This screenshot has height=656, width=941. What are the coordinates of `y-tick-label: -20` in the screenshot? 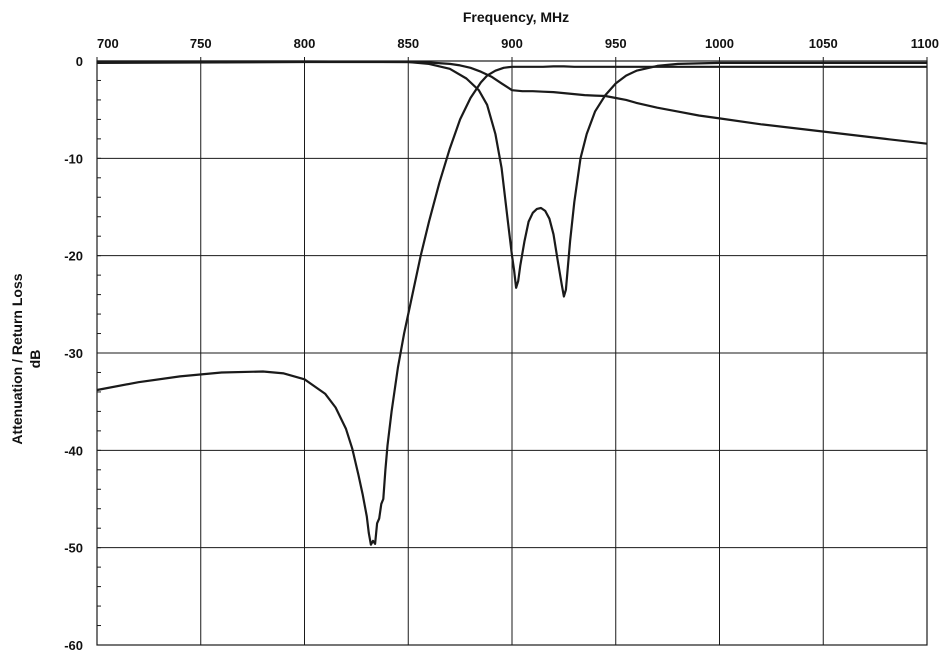 It's located at (73, 256).